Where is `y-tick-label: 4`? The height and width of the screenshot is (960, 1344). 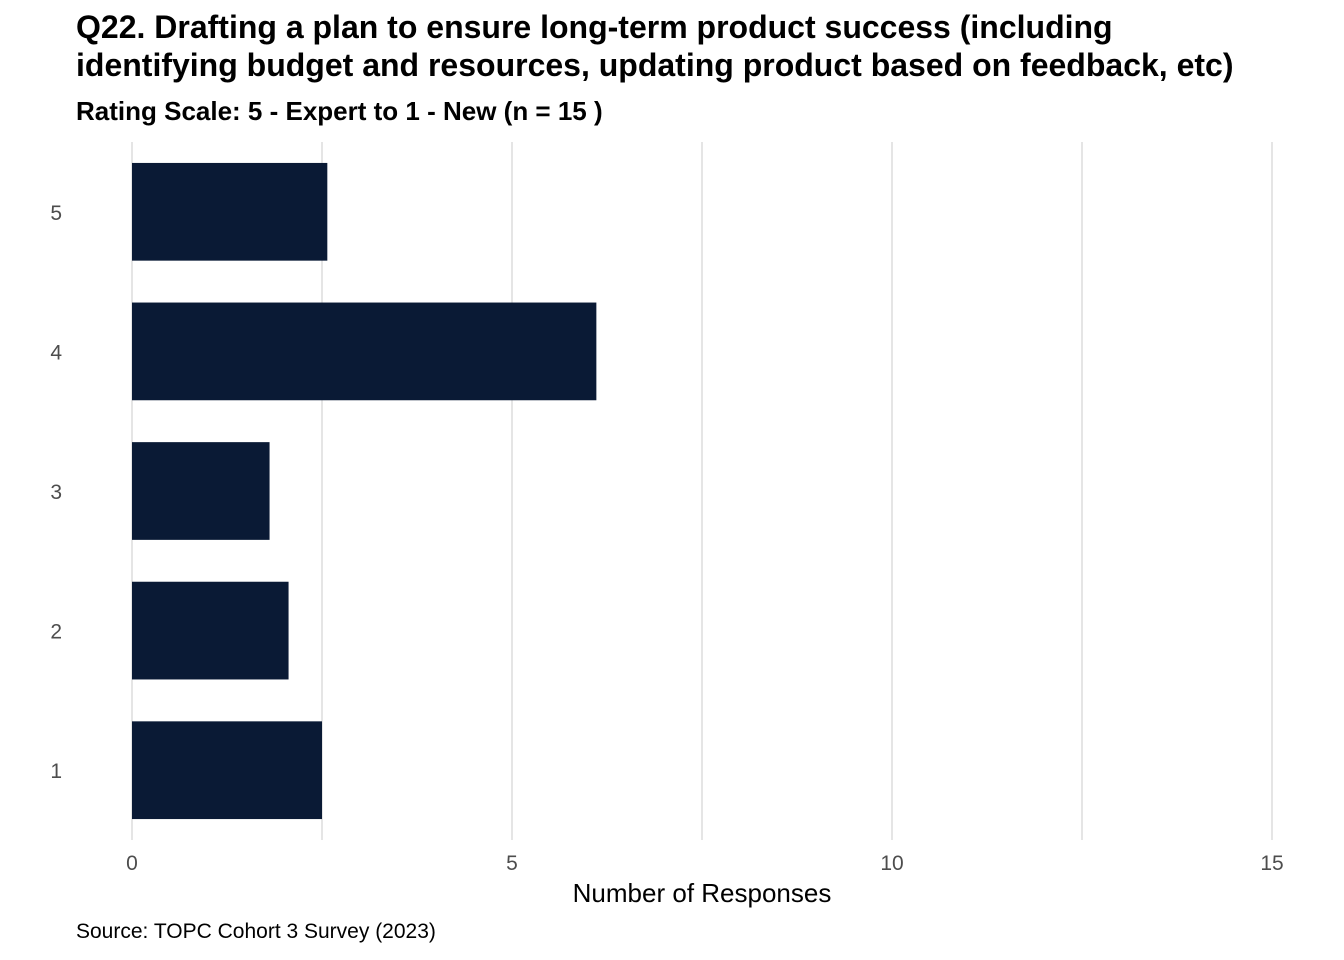 y-tick-label: 4 is located at coordinates (56, 352).